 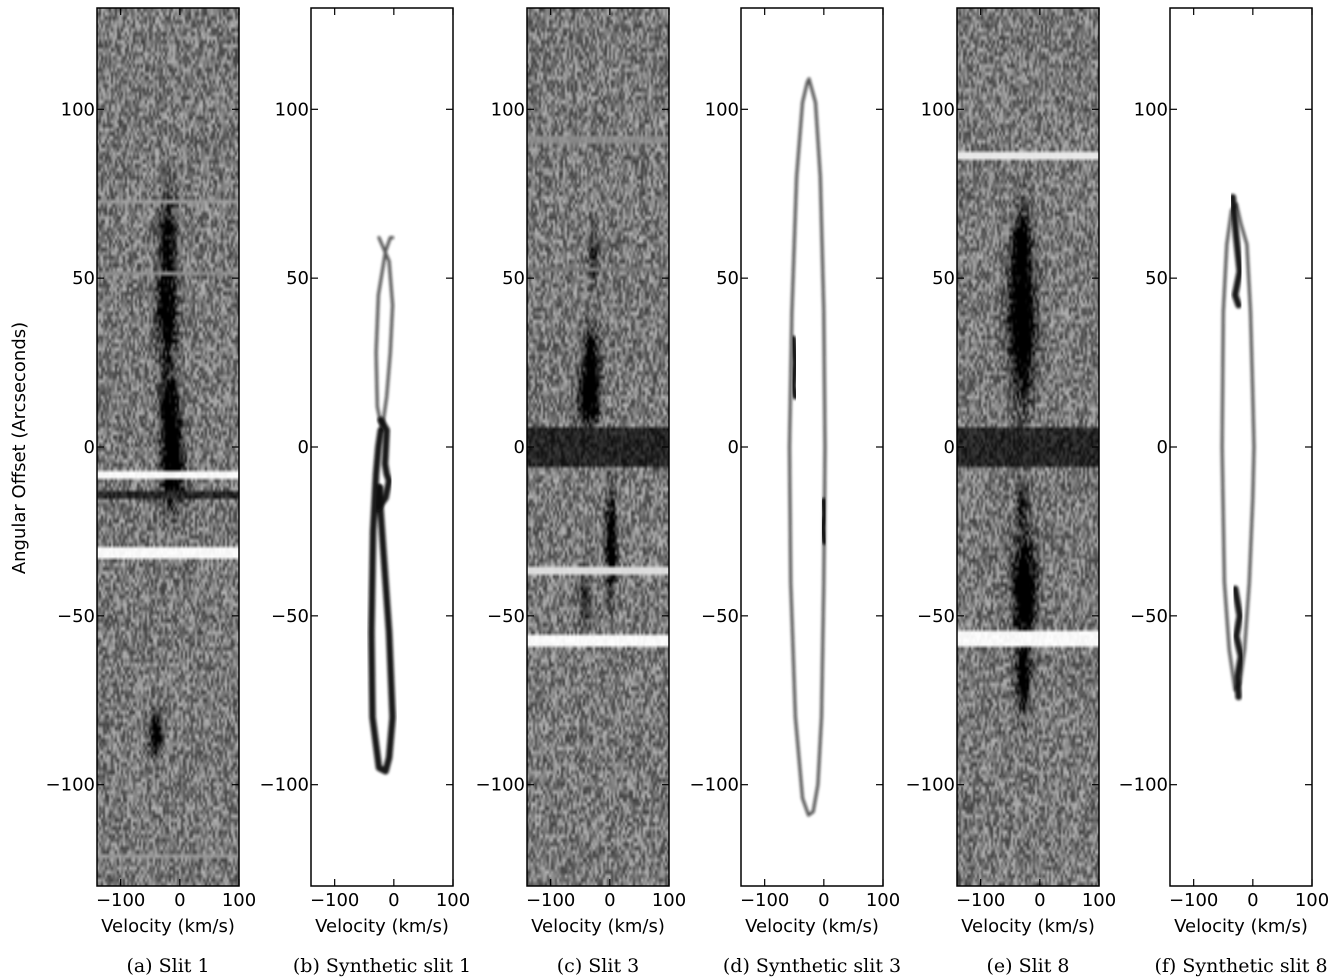 I want to click on y-axis-label: Angular Offset (Arcseconds), so click(x=19, y=448).